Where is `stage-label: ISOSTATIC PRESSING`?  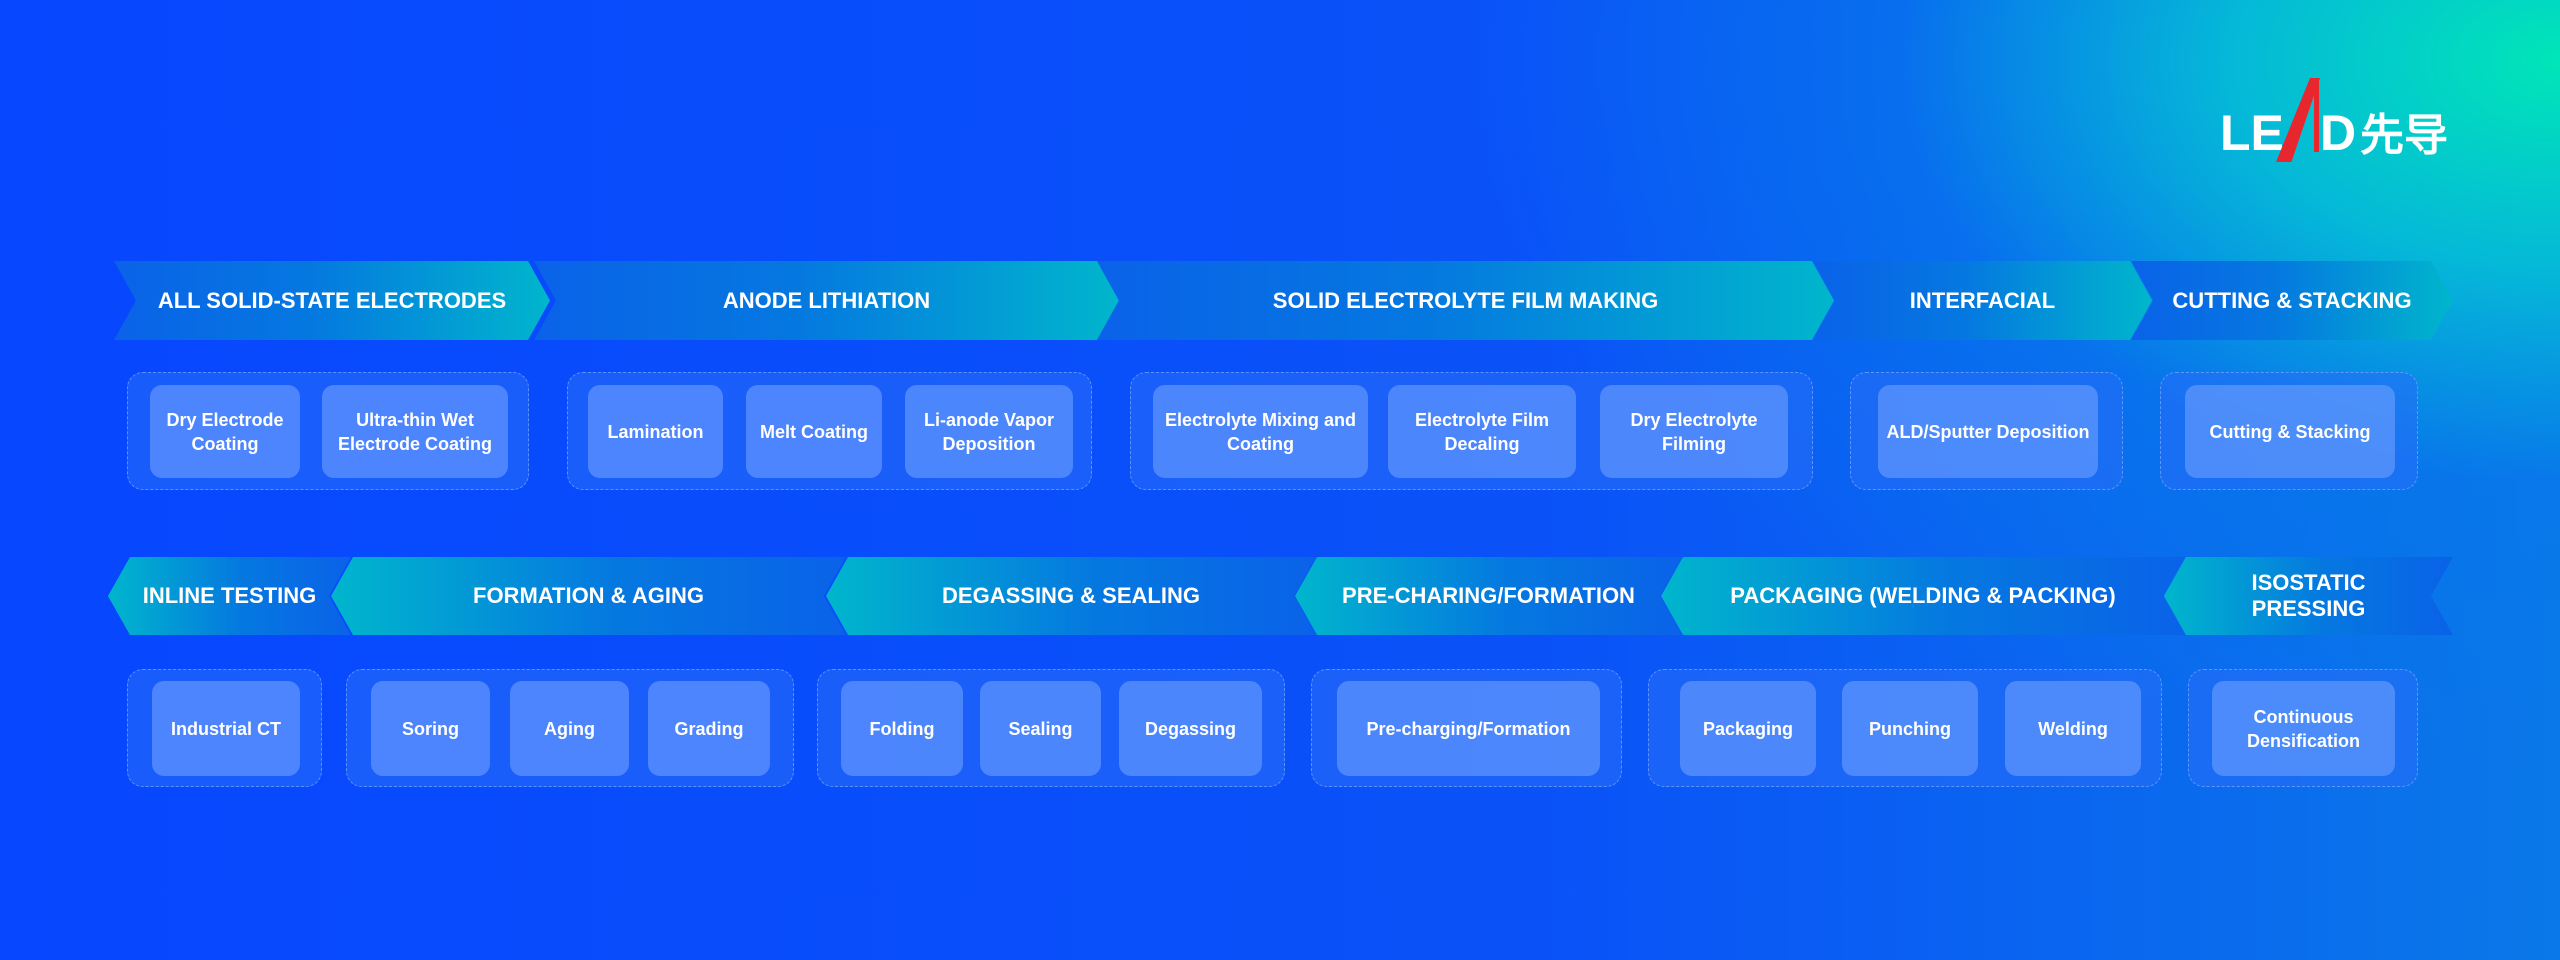
stage-label: ISOSTATIC PRESSING is located at coordinates (2308, 595).